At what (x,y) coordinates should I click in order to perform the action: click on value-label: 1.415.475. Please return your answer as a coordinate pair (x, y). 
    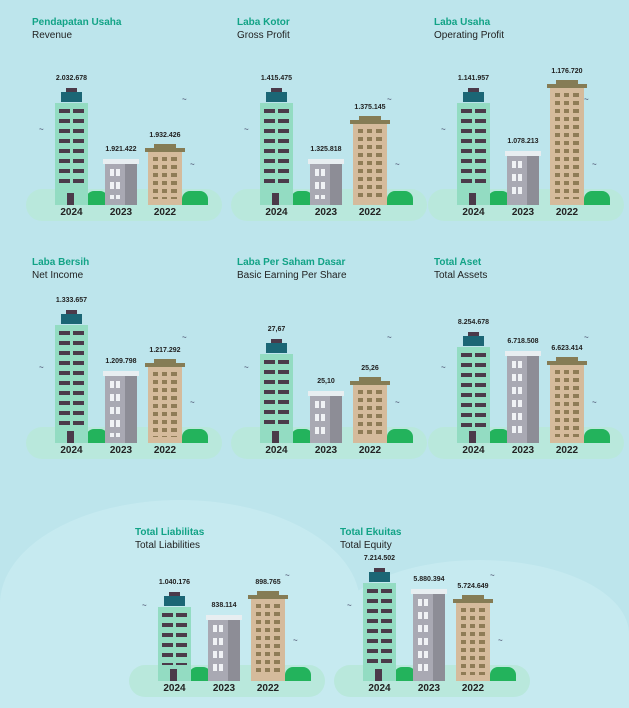
    Looking at the image, I should click on (276, 78).